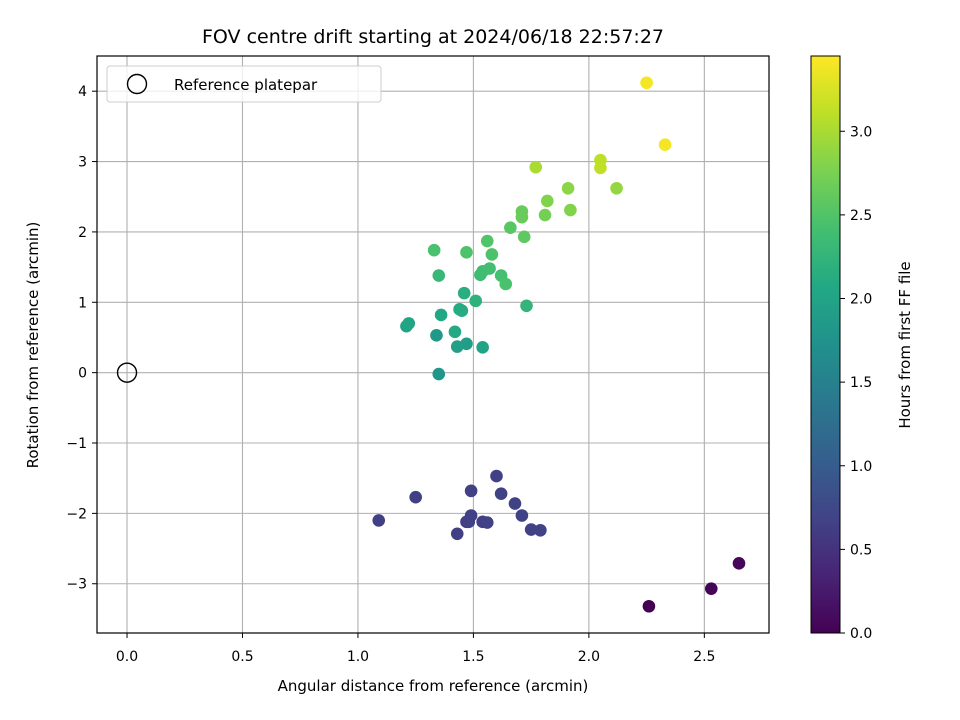 Image resolution: width=960 pixels, height=720 pixels. I want to click on legend-box, so click(244, 84).